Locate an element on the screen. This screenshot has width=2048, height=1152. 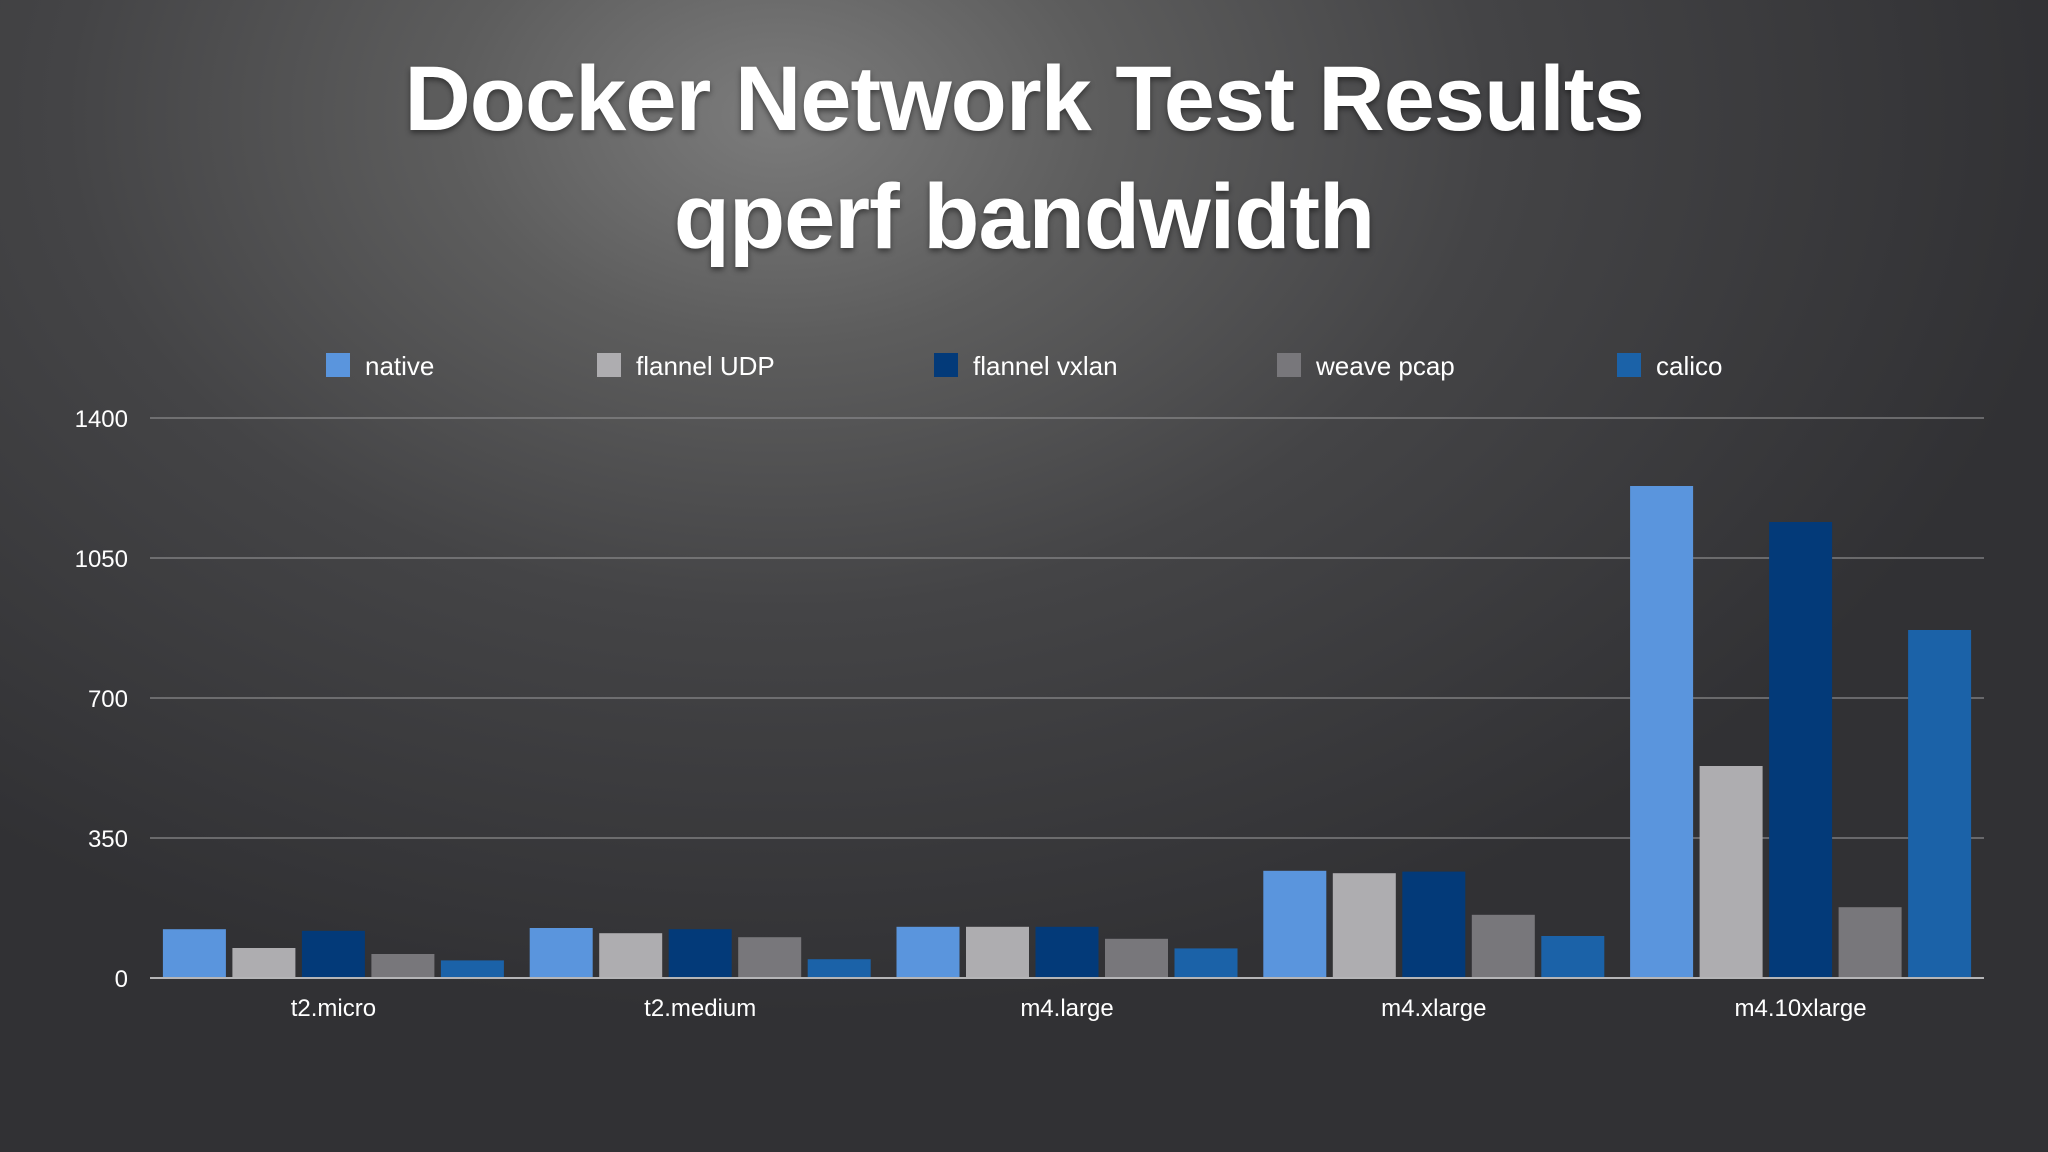
bar-t2-micro-weave-pcap is located at coordinates (403, 966).